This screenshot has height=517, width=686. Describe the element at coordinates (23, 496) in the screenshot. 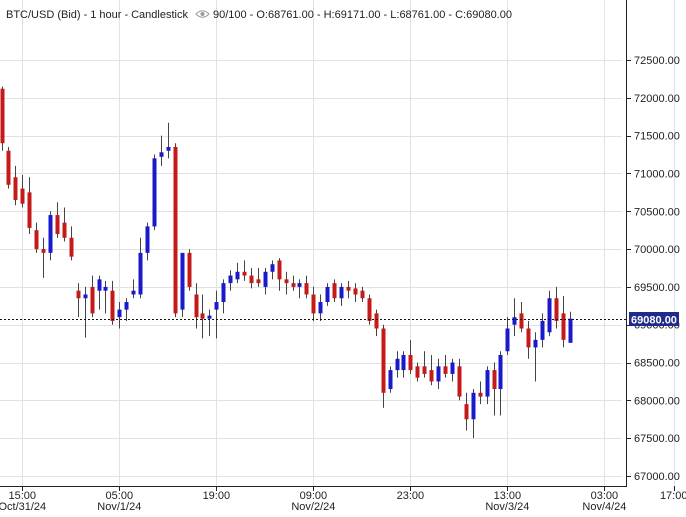

I see `x-tick-time: 15:00` at that location.